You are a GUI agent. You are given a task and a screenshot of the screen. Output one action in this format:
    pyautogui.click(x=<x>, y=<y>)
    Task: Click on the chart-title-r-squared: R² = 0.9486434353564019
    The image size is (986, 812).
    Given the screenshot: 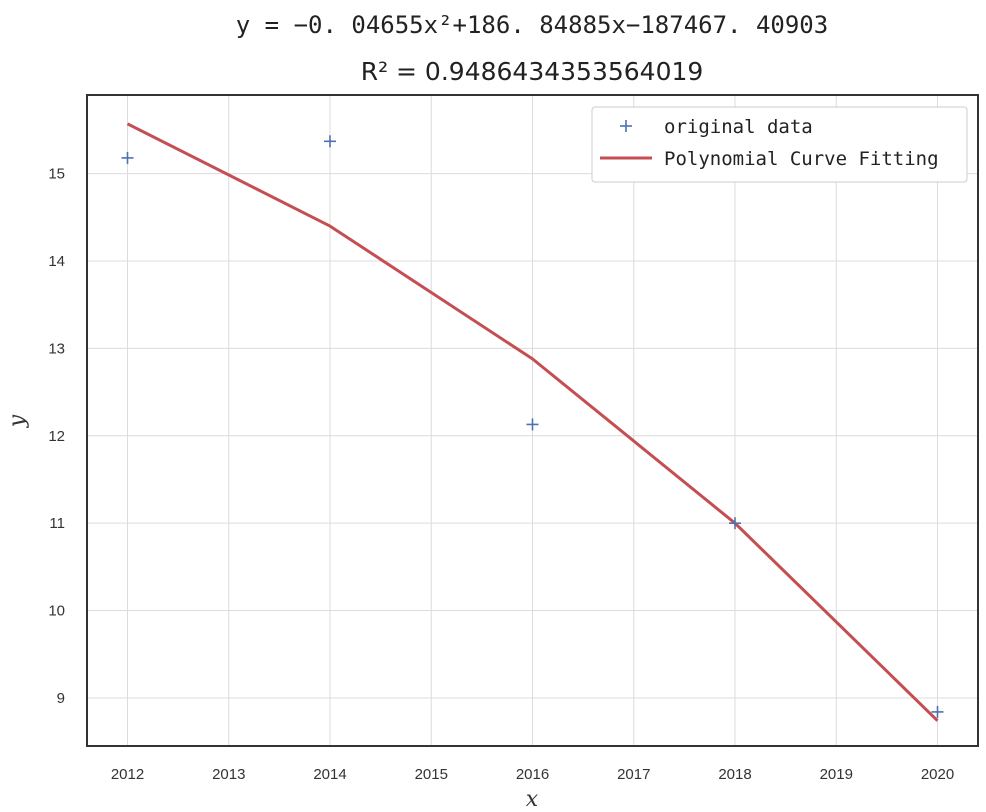 What is the action you would take?
    pyautogui.click(x=532, y=71)
    